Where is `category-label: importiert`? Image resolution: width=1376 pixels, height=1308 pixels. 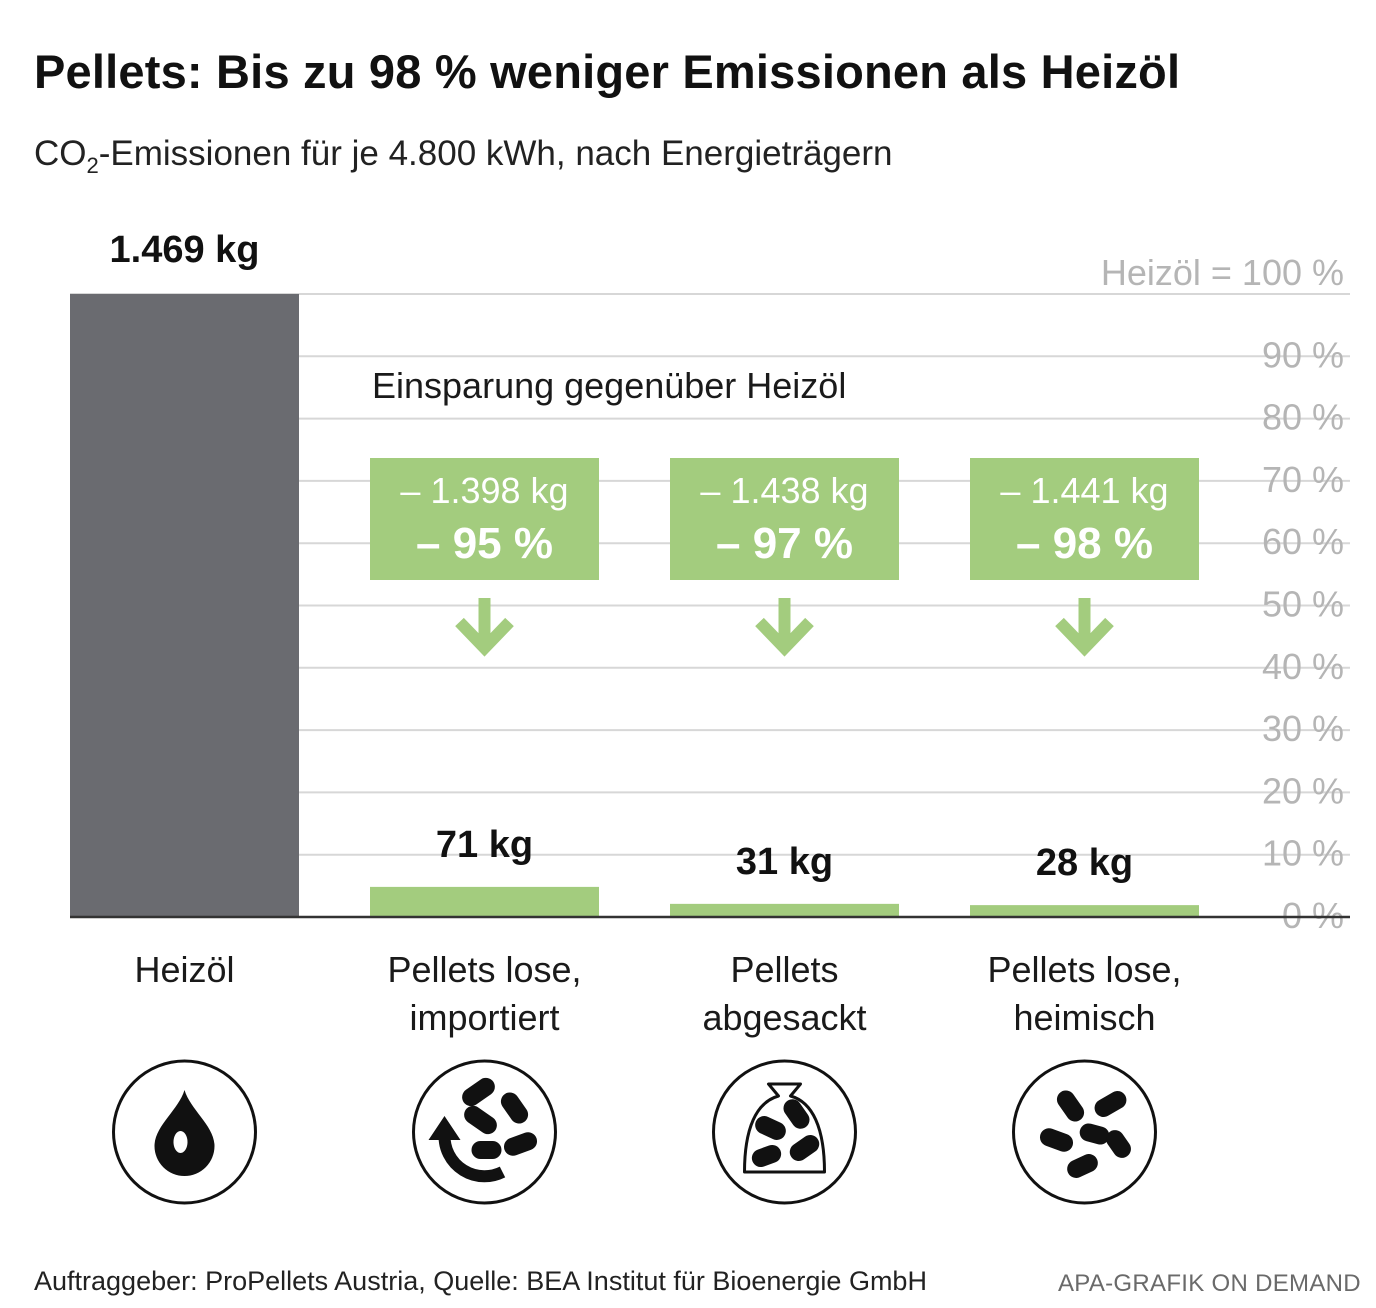
category-label: importiert is located at coordinates (484, 1017).